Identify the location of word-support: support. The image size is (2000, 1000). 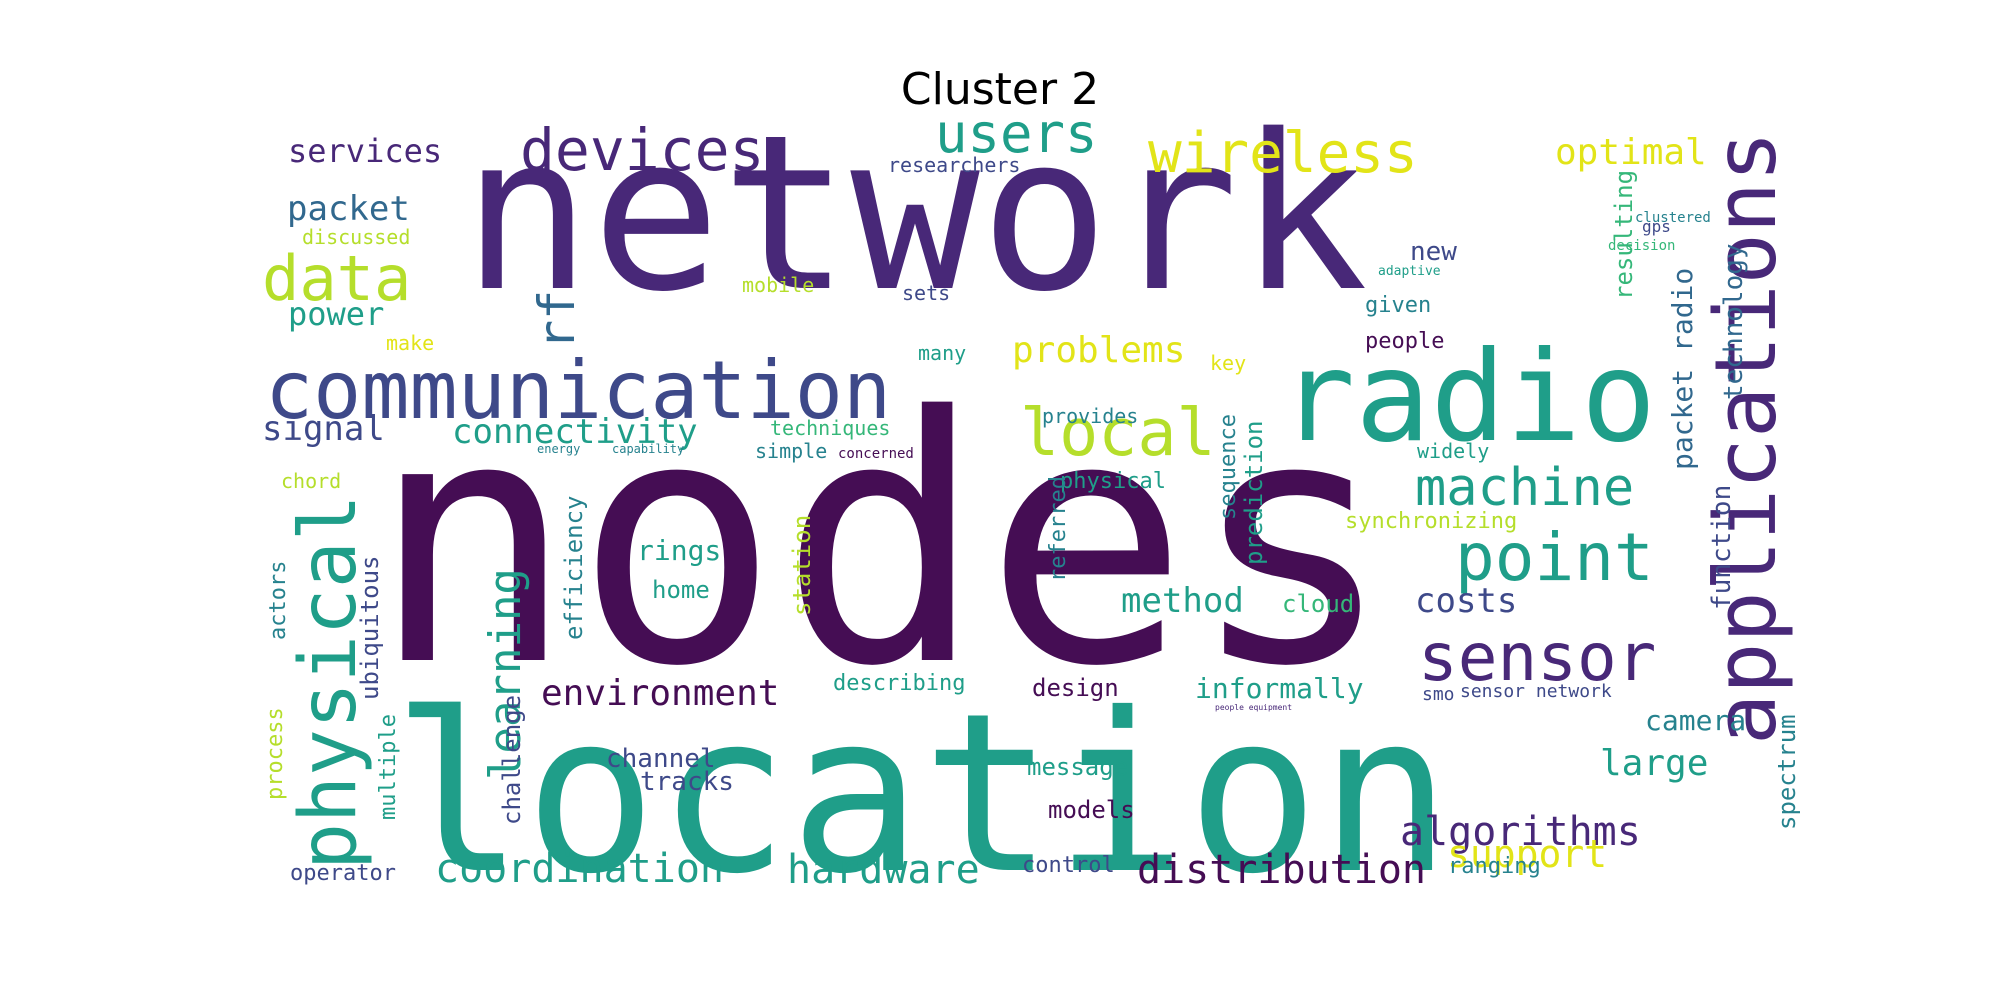
(1527, 854).